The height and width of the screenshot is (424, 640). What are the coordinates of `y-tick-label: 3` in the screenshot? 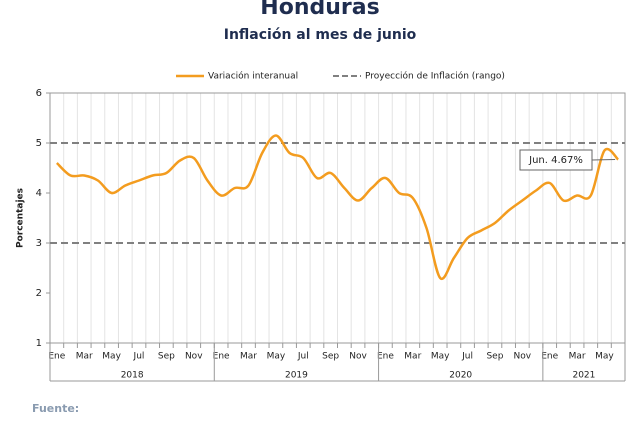 It's located at (39, 243).